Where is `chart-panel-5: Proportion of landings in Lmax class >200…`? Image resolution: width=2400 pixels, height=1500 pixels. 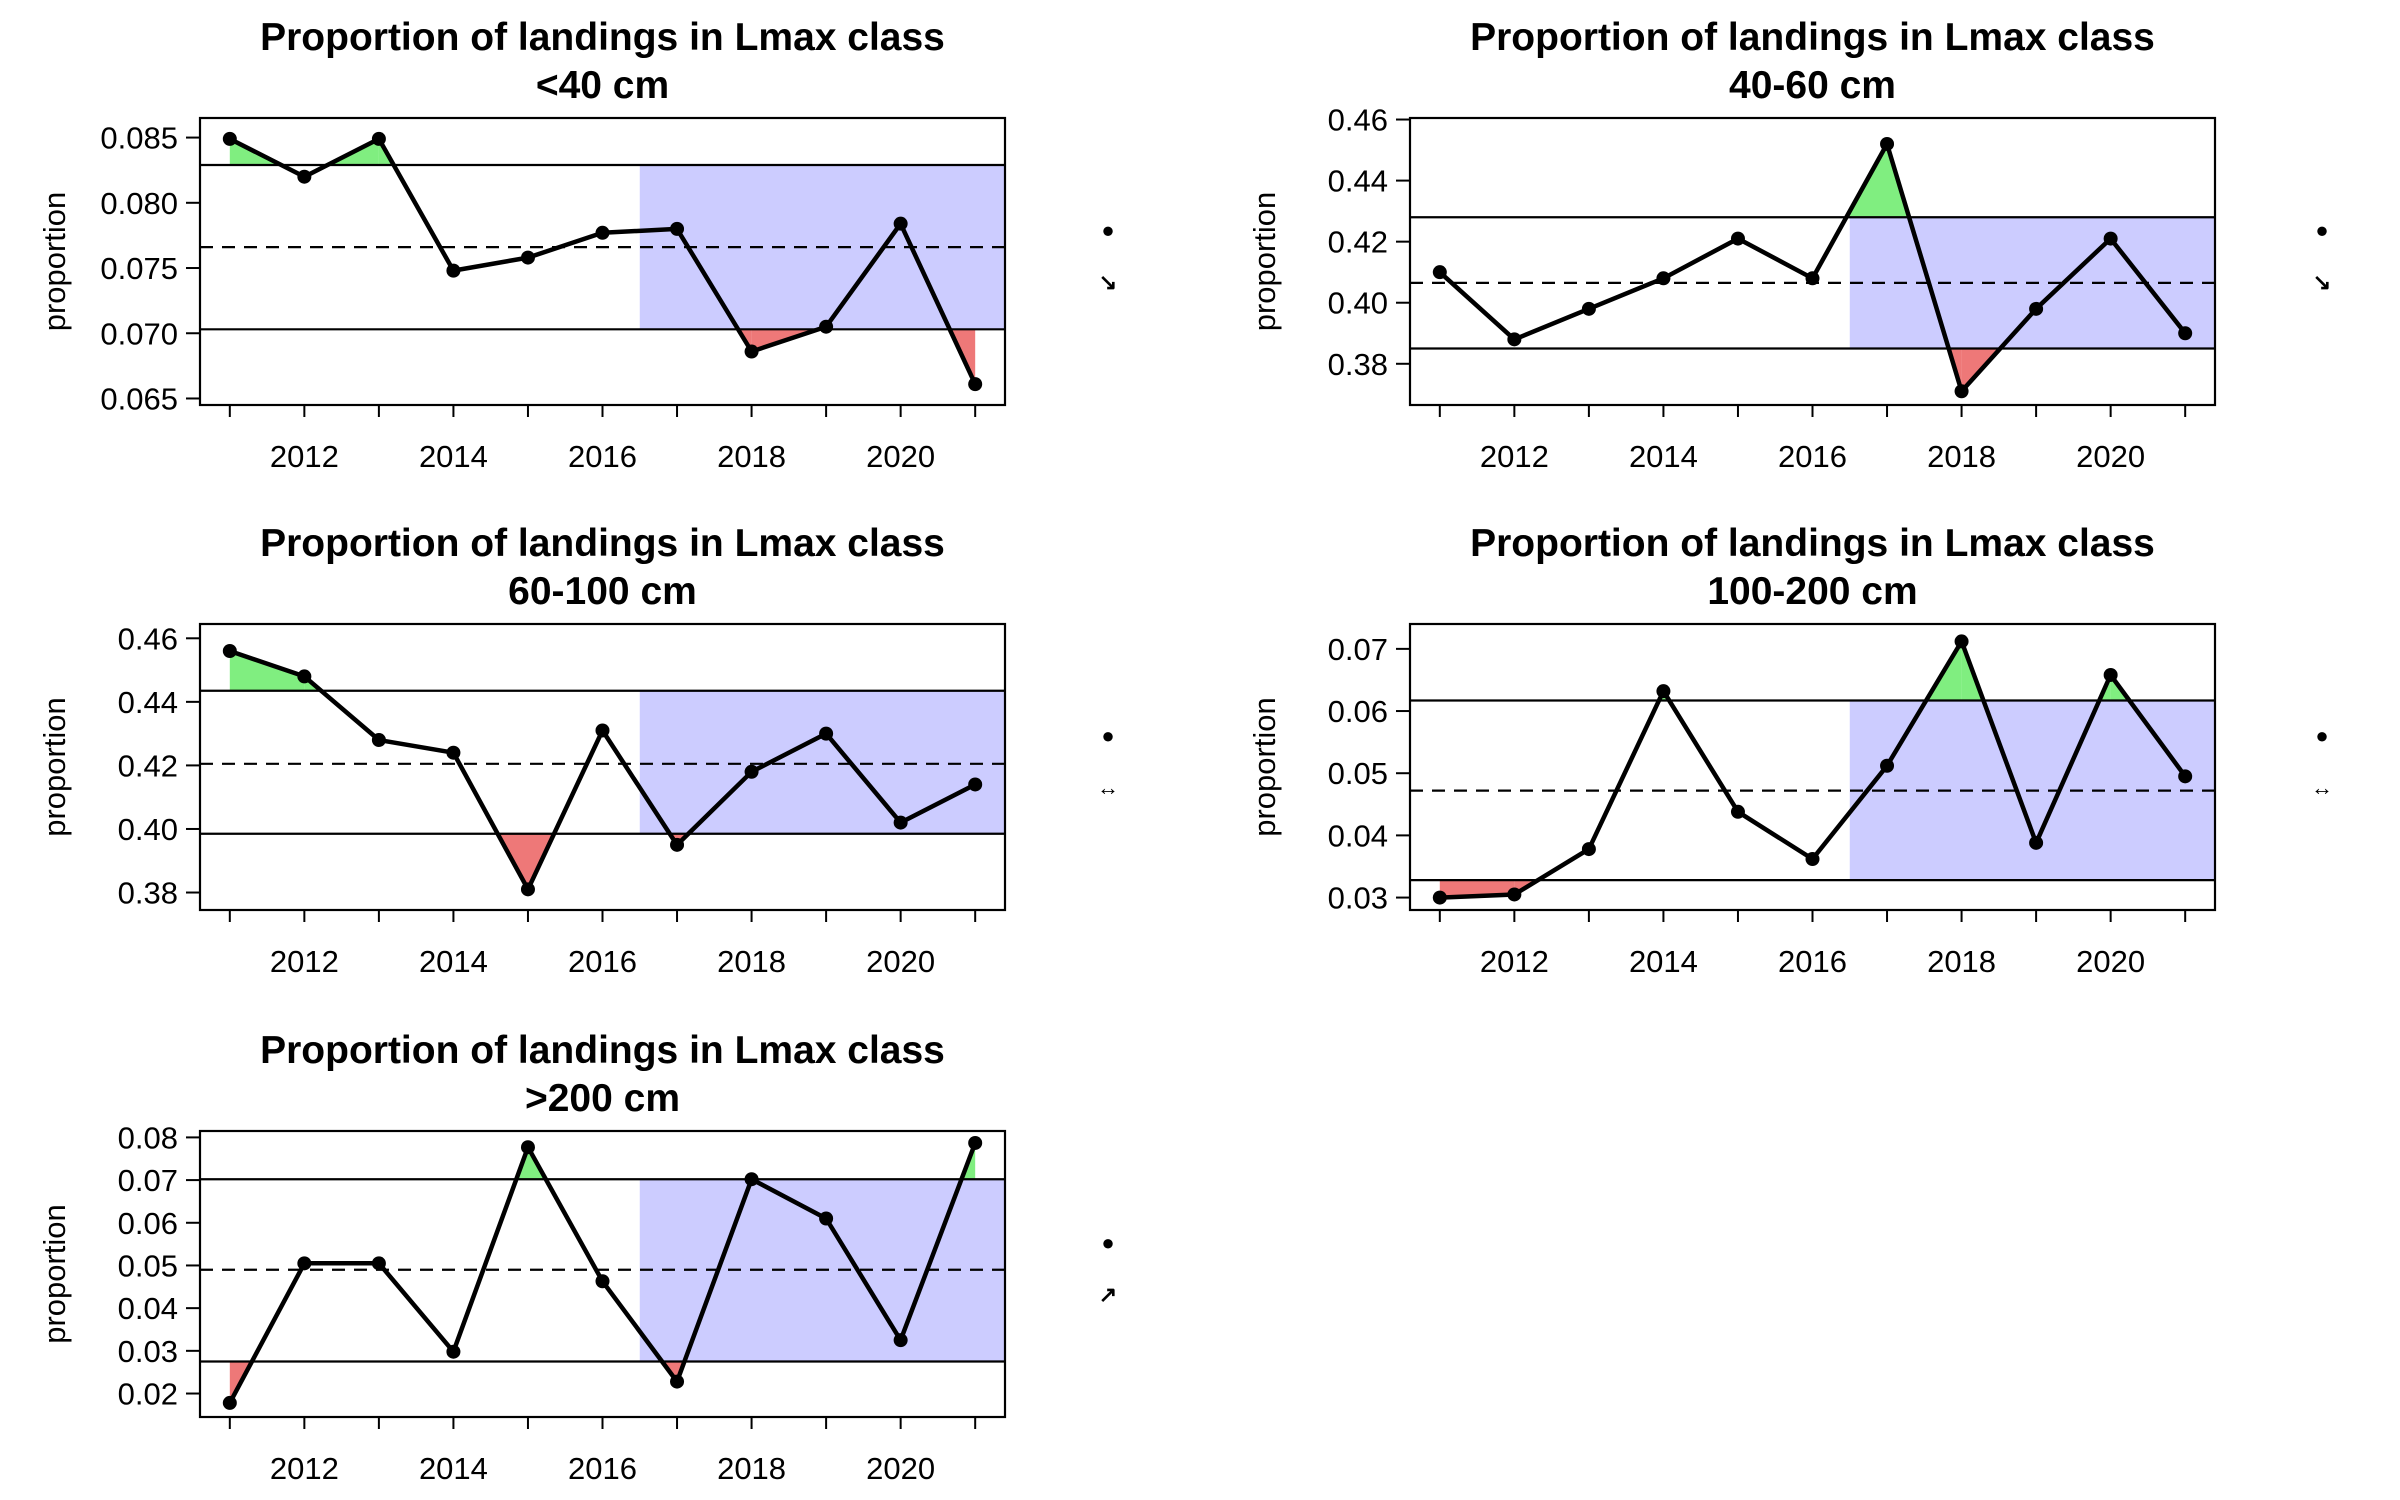
chart-panel-5: Proportion of landings in Lmax class >200… is located at coordinates (577, 1257).